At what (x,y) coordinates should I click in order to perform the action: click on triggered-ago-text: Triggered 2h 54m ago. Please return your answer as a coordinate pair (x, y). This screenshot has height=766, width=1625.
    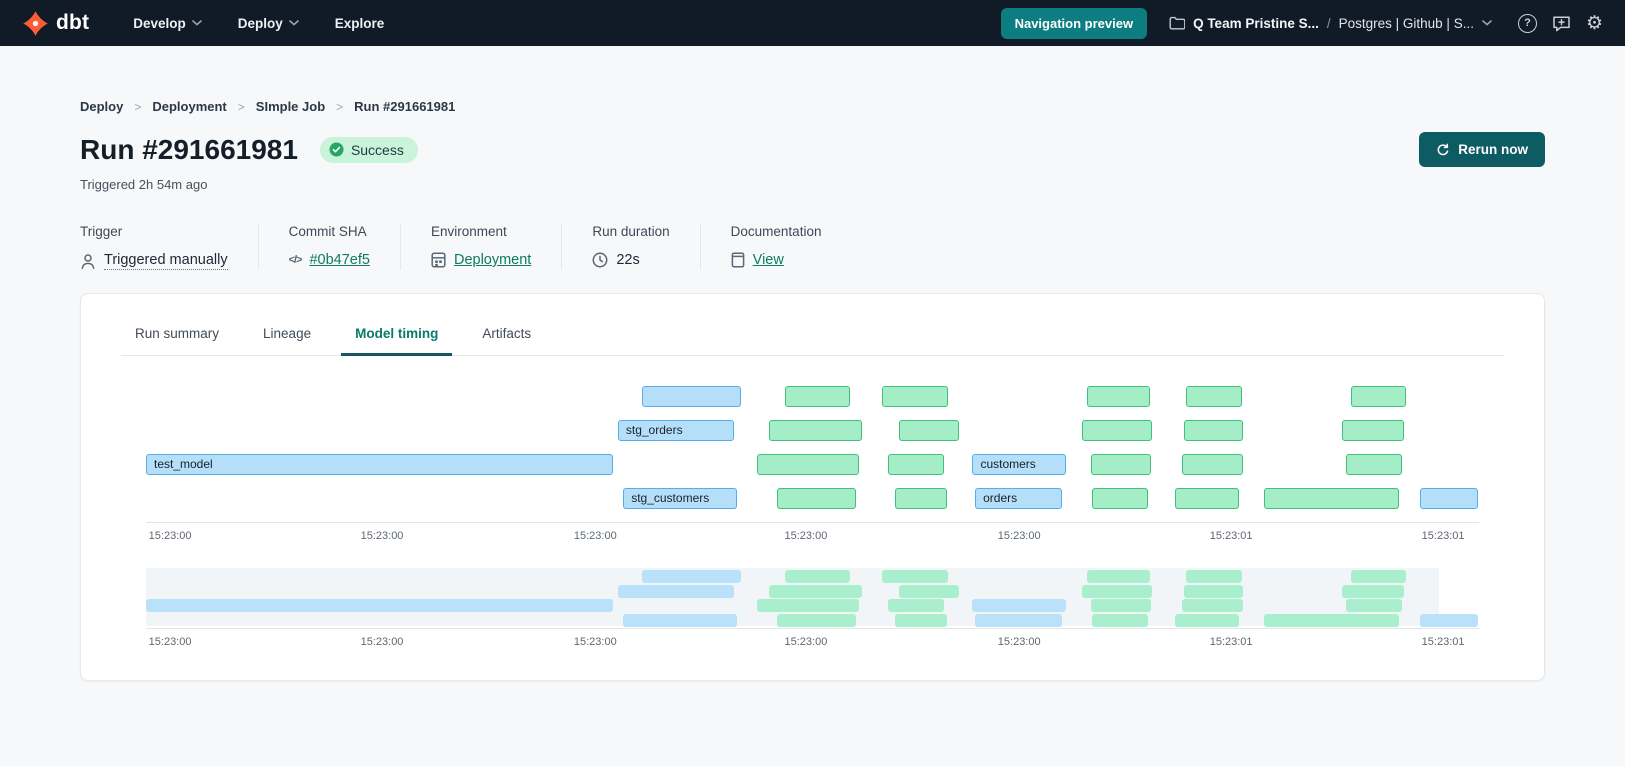
    Looking at the image, I should click on (144, 184).